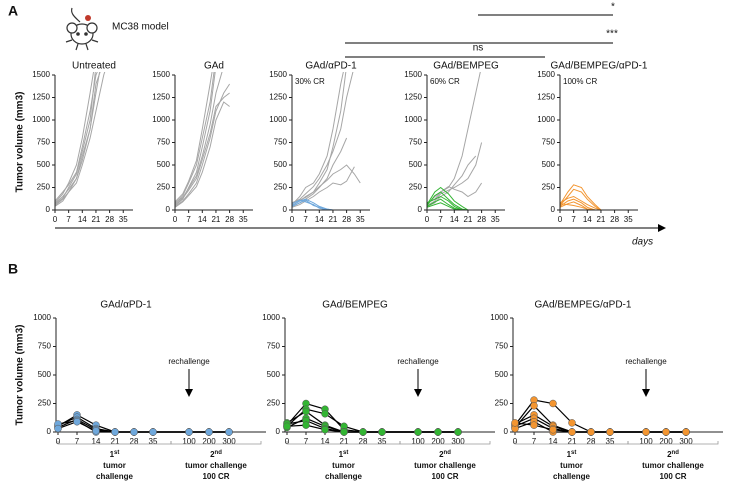 The height and width of the screenshot is (484, 729). Describe the element at coordinates (13, 269) in the screenshot. I see `panel-label: B` at that location.